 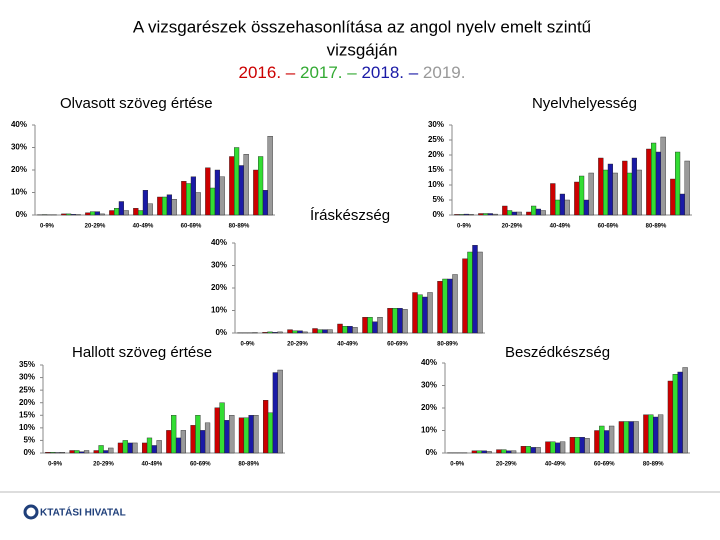 I want to click on slide-title-line: vizsgáján, so click(x=362, y=49).